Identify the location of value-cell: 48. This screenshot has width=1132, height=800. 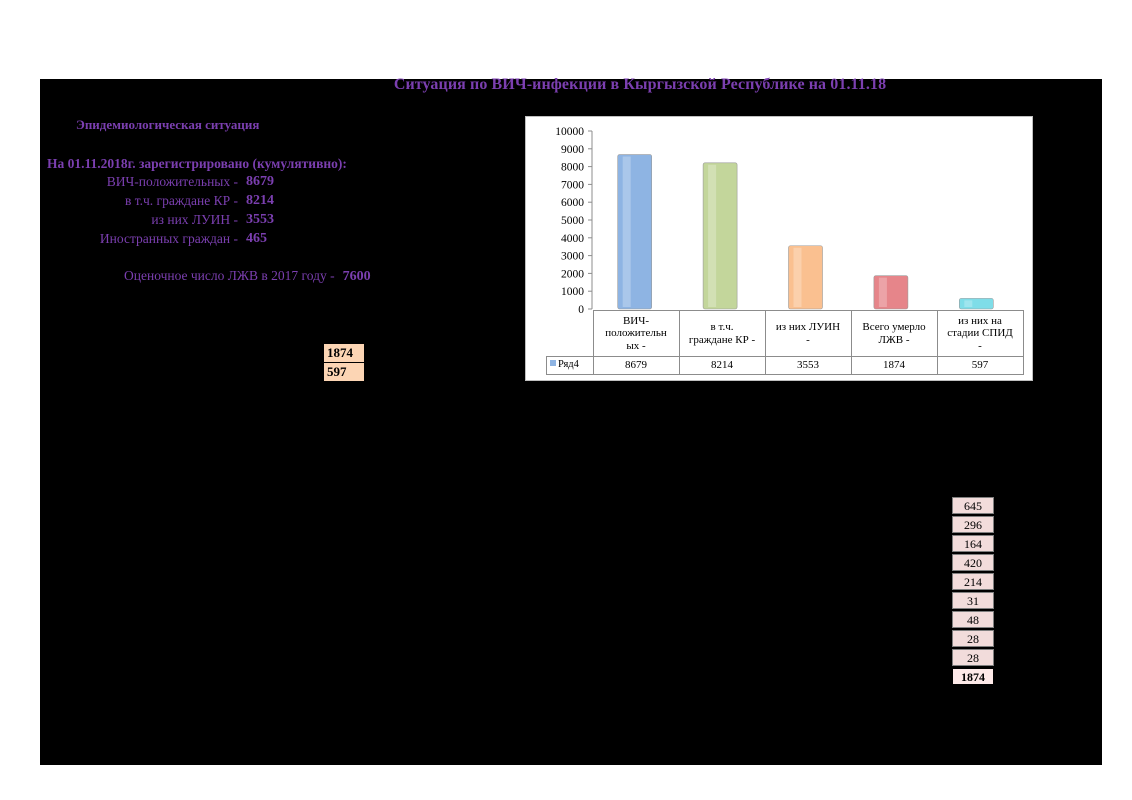
(973, 619).